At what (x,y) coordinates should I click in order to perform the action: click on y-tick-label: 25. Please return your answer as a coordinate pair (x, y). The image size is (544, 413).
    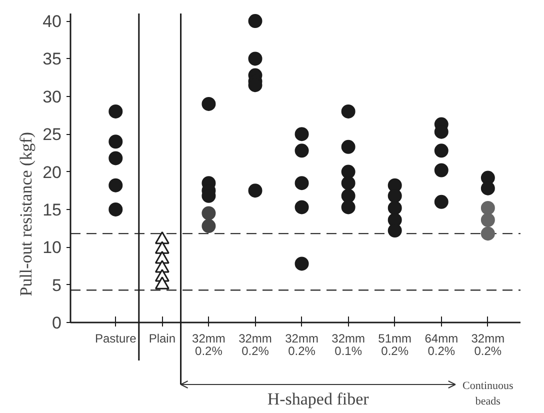
    Looking at the image, I should click on (52, 134).